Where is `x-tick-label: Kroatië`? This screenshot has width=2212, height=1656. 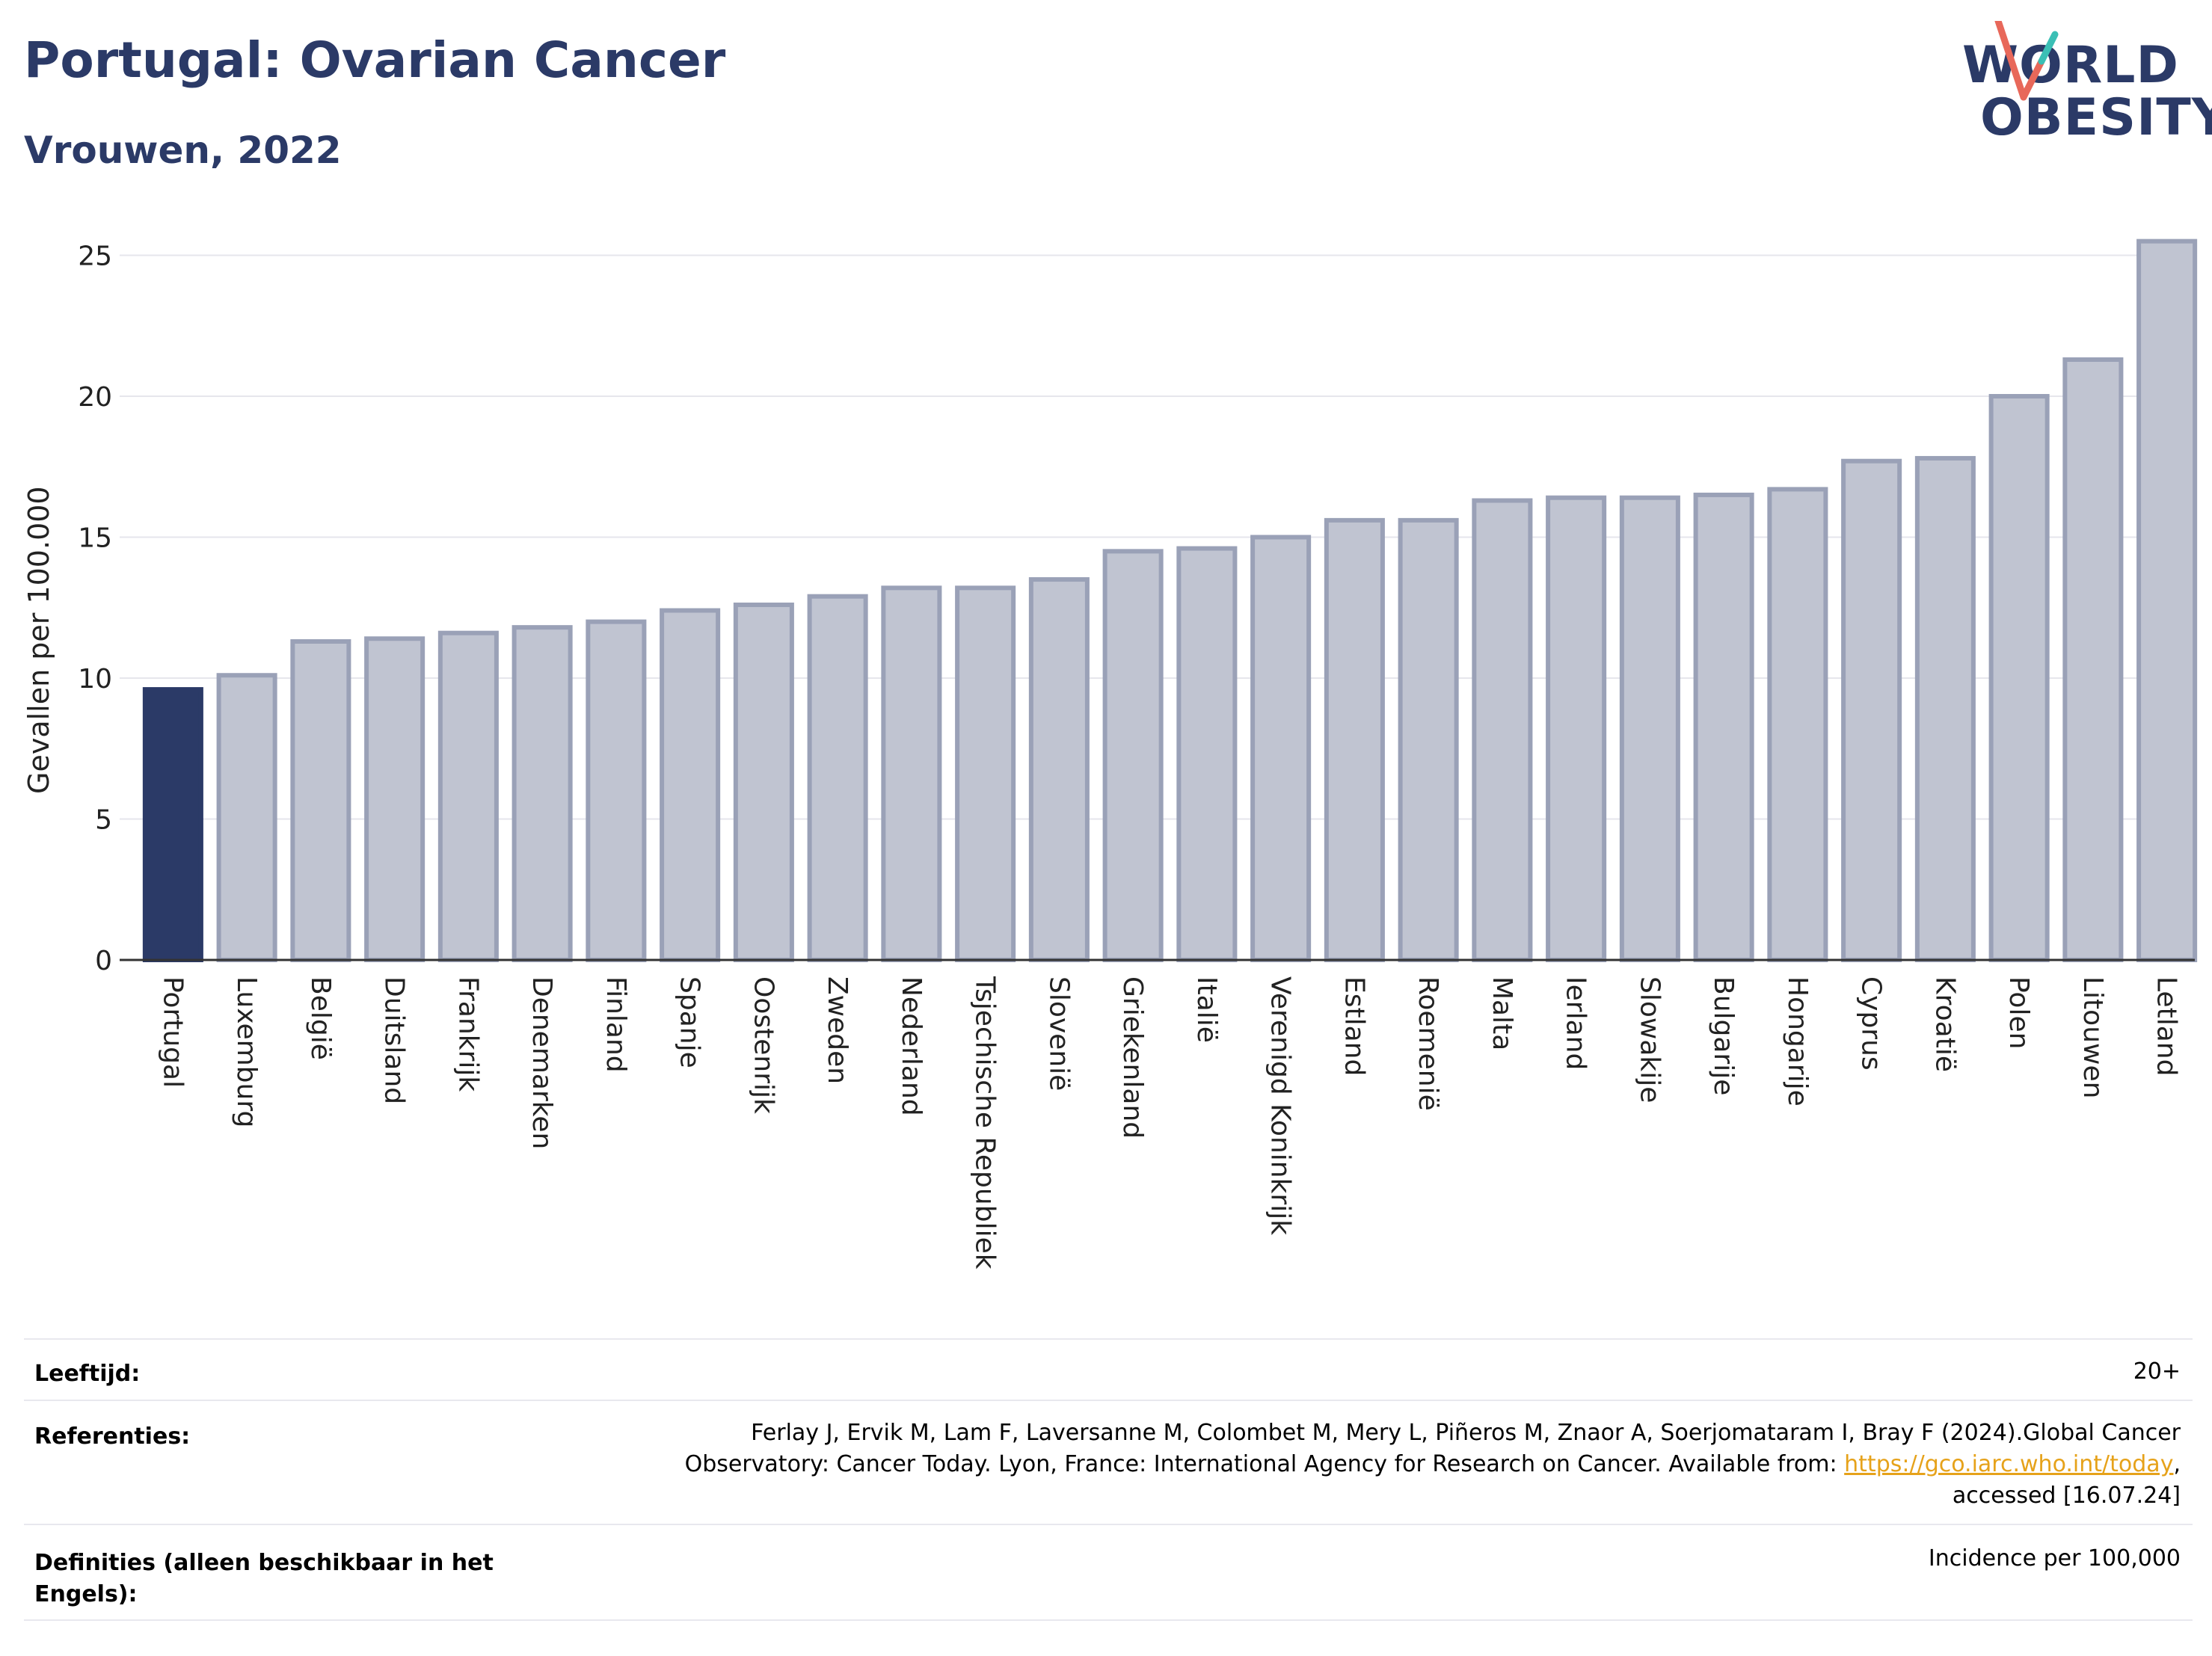
x-tick-label: Kroatië is located at coordinates (1944, 1024).